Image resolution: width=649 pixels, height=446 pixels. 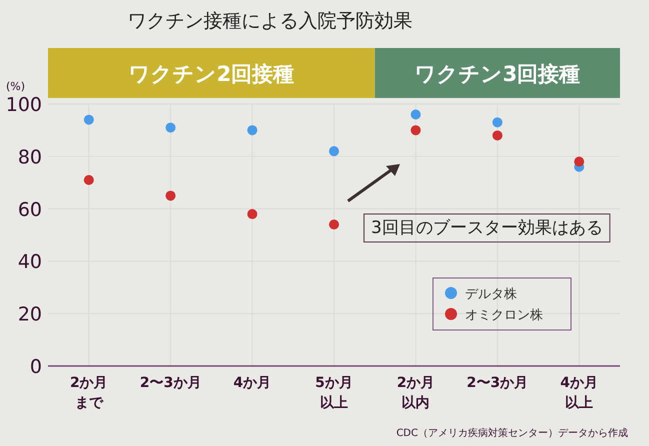 I want to click on y-tick-label: 0, so click(x=36, y=367).